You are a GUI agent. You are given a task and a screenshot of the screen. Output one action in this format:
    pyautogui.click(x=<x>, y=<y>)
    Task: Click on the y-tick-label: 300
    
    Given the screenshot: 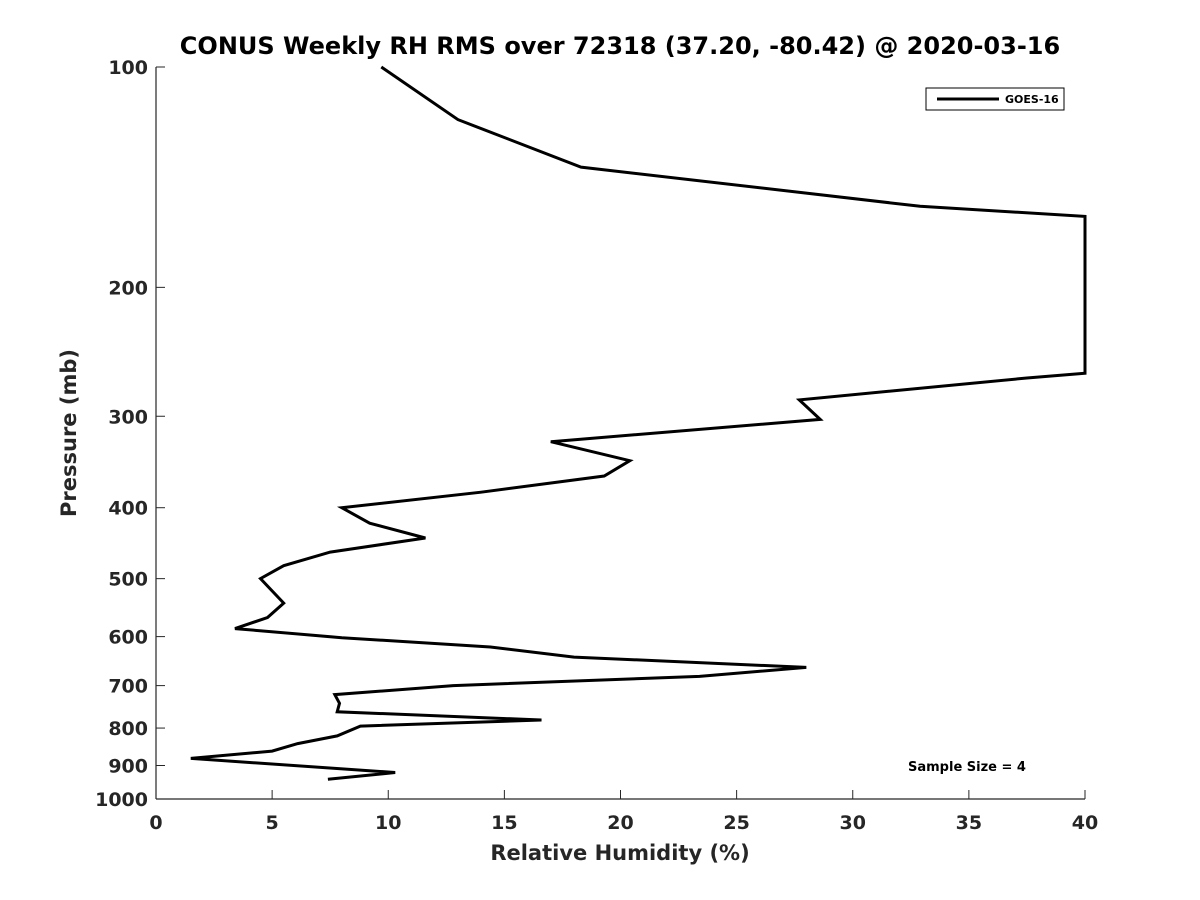 What is the action you would take?
    pyautogui.click(x=128, y=417)
    